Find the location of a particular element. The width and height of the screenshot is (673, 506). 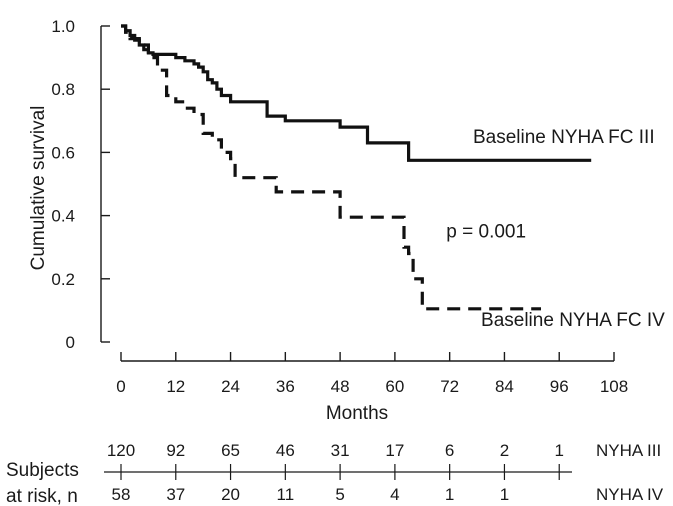

risk-count: 58 is located at coordinates (121, 494).